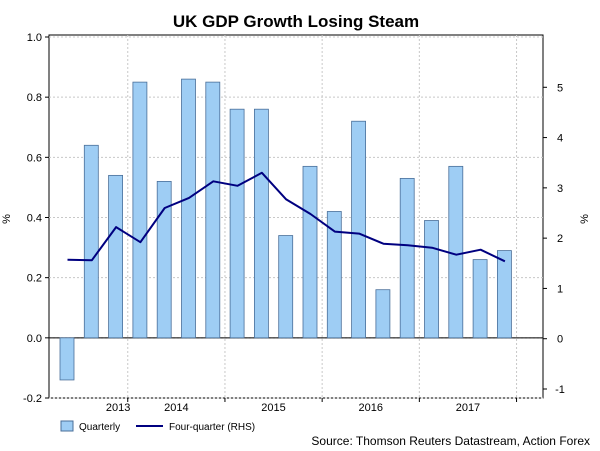 The height and width of the screenshot is (451, 600). I want to click on right-axis: 5 4 3 2 1 0 -1, so click(554, 239).